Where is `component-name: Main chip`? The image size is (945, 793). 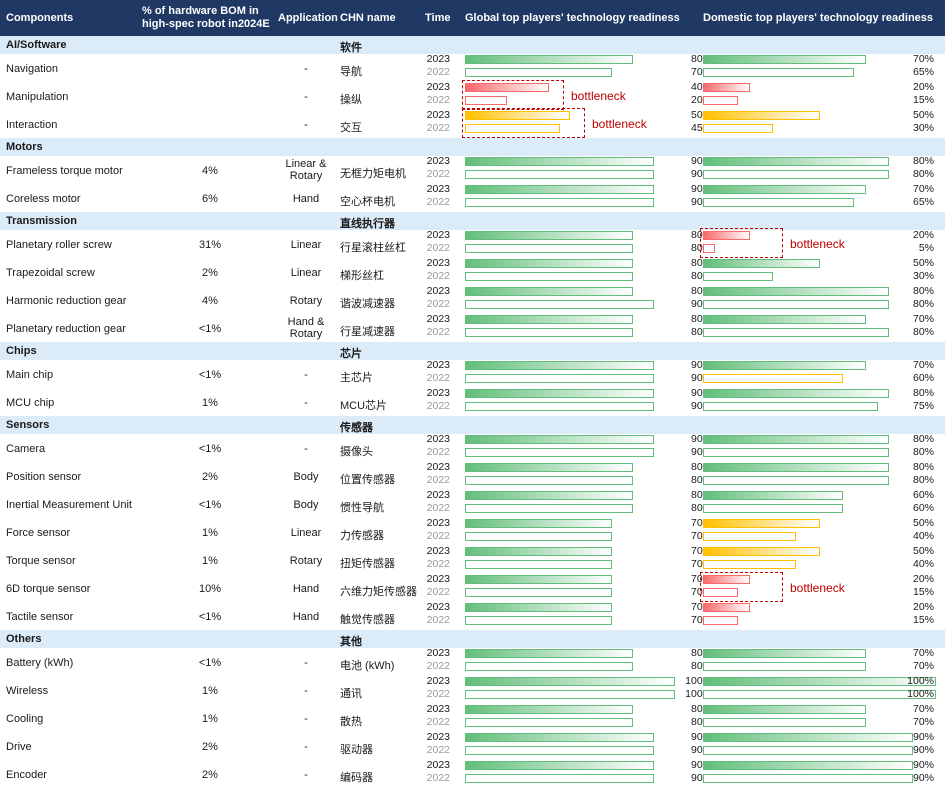 component-name: Main chip is located at coordinates (30, 375).